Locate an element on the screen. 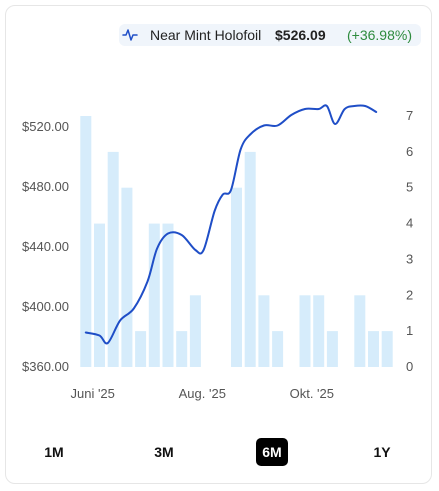  volume-tick-label: 1 is located at coordinates (409, 330).